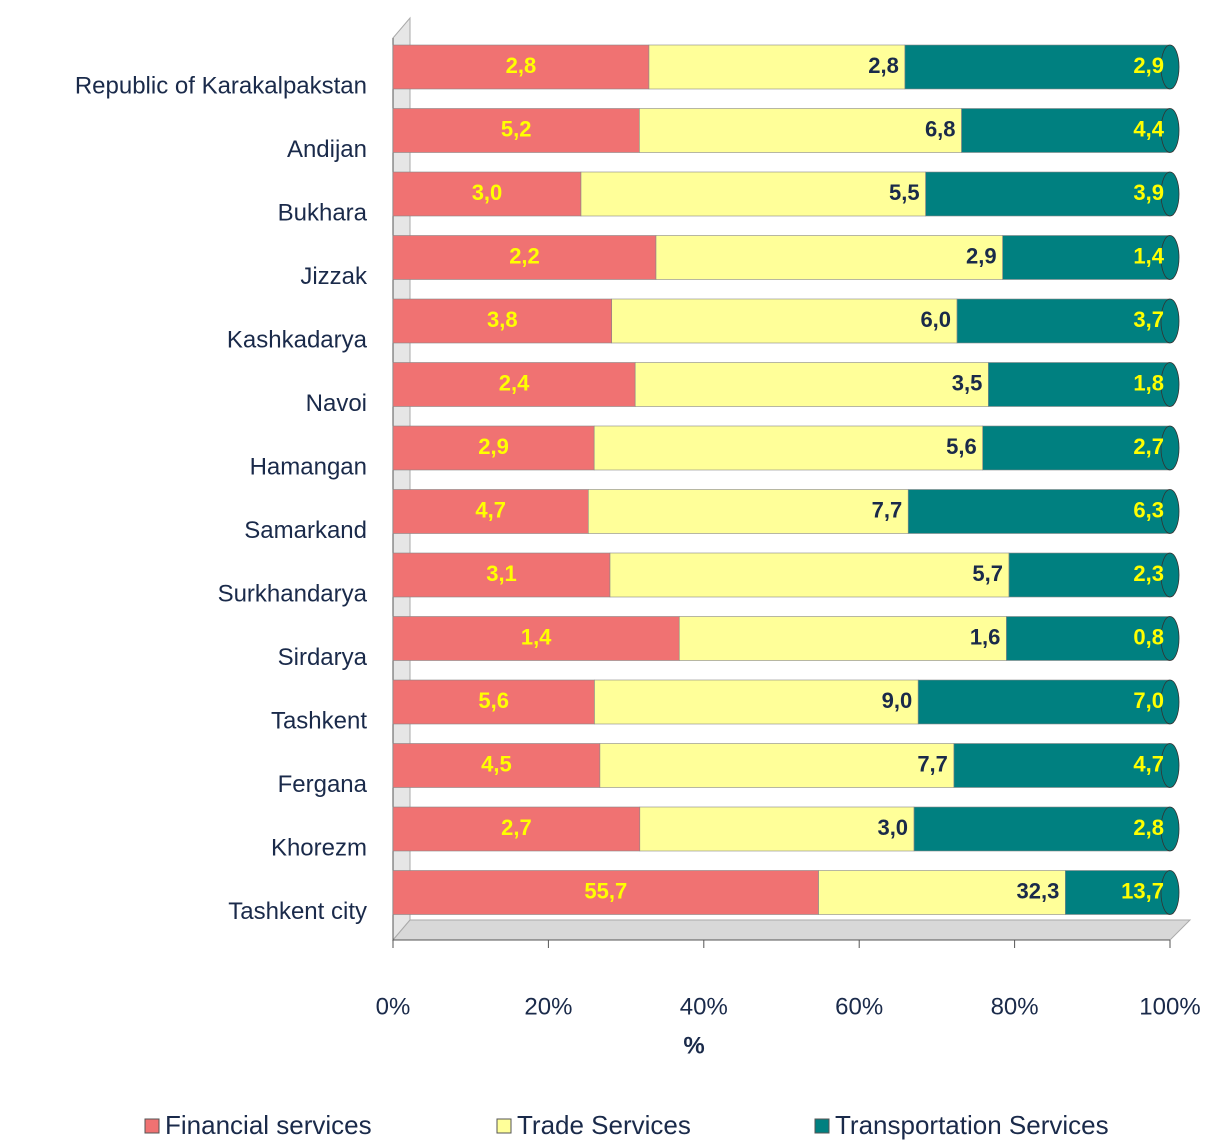 Image resolution: width=1213 pixels, height=1140 pixels. Describe the element at coordinates (323, 784) in the screenshot. I see `y-tick-label: Fergana` at that location.